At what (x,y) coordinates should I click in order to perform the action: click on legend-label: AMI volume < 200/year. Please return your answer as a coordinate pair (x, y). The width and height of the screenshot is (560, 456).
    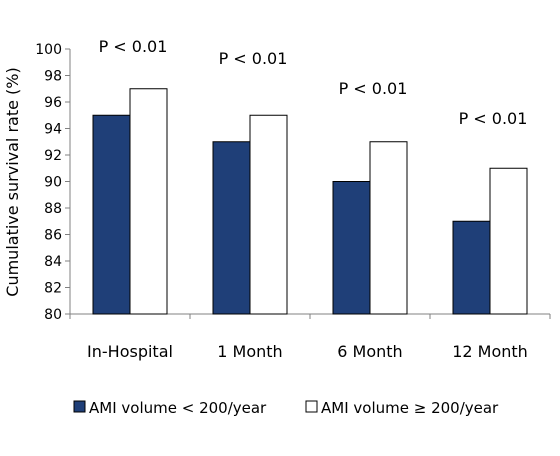
    Looking at the image, I should click on (178, 408).